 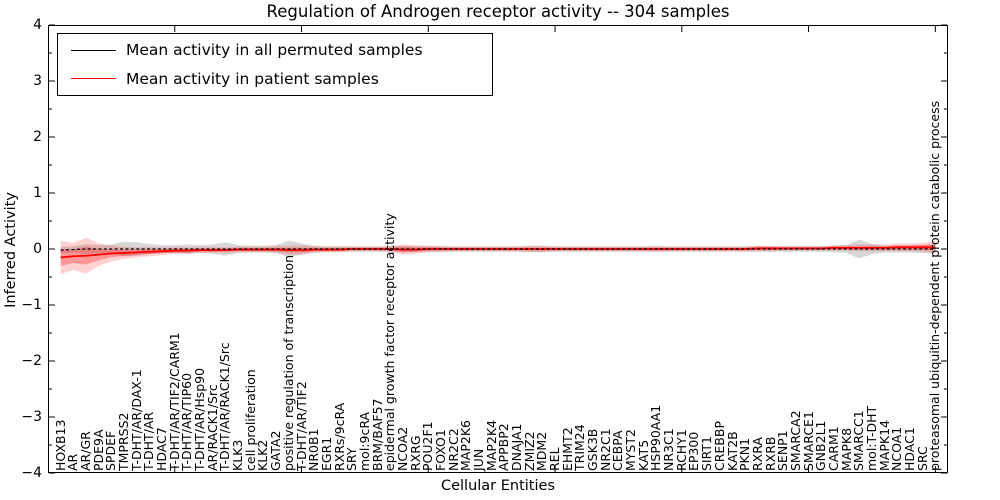 What do you see at coordinates (37, 81) in the screenshot?
I see `y-tick-label: 3` at bounding box center [37, 81].